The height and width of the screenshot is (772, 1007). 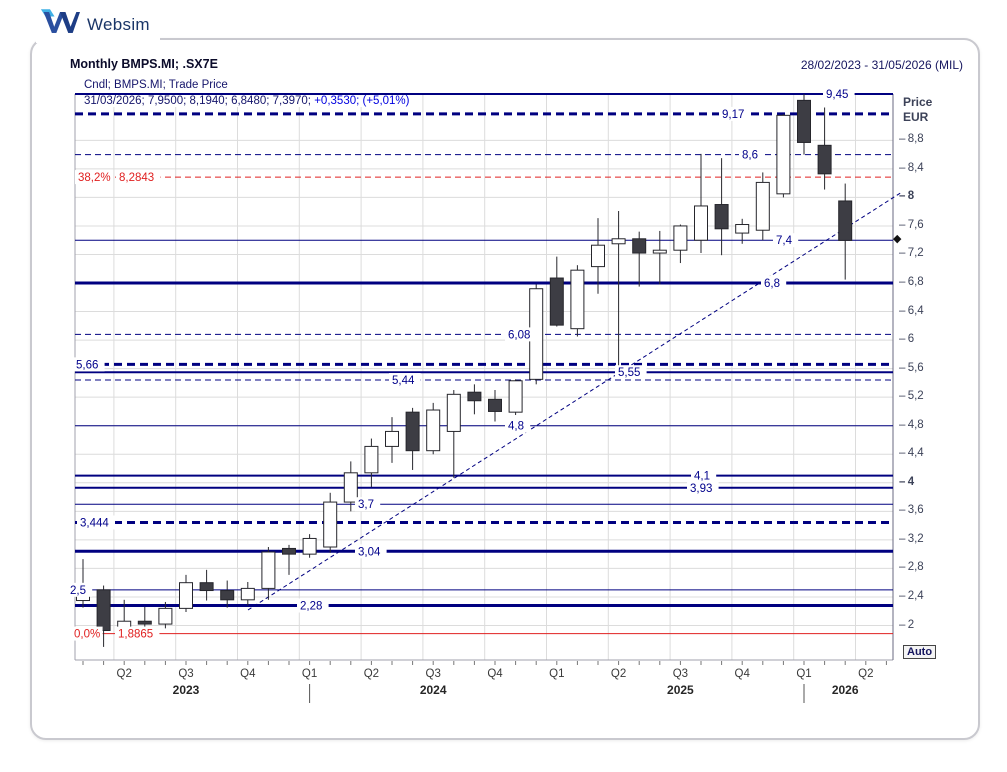 What do you see at coordinates (911, 567) in the screenshot?
I see `price-tick-label: – 2,8` at bounding box center [911, 567].